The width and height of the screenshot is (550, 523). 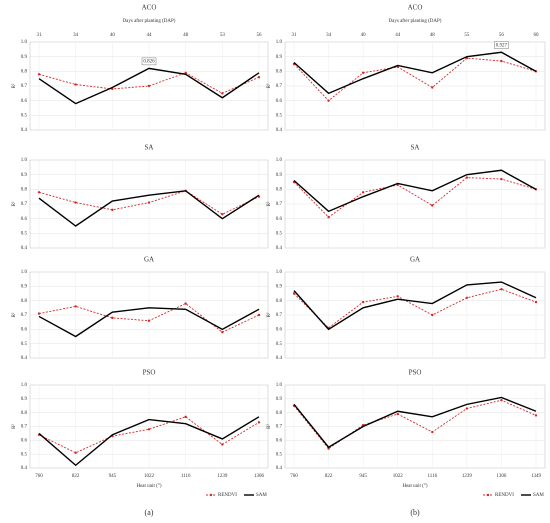 What do you see at coordinates (415, 8) in the screenshot?
I see `chart-title: ACO` at bounding box center [415, 8].